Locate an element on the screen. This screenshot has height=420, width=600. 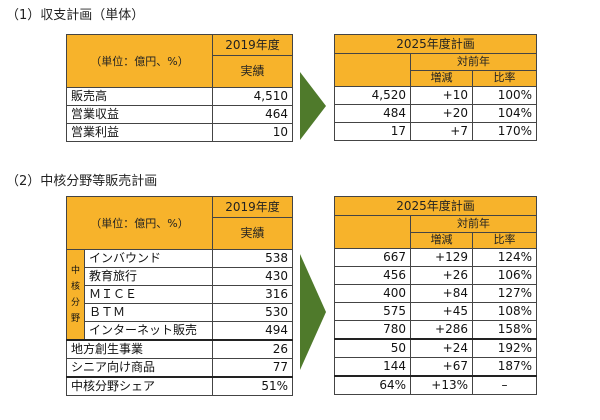
plan-value: 400 is located at coordinates (372, 293).